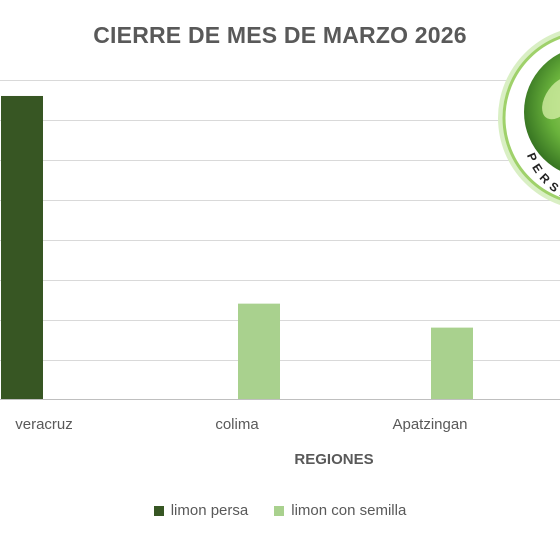  Describe the element at coordinates (349, 510) in the screenshot. I see `legend-label: limon con semilla` at that location.